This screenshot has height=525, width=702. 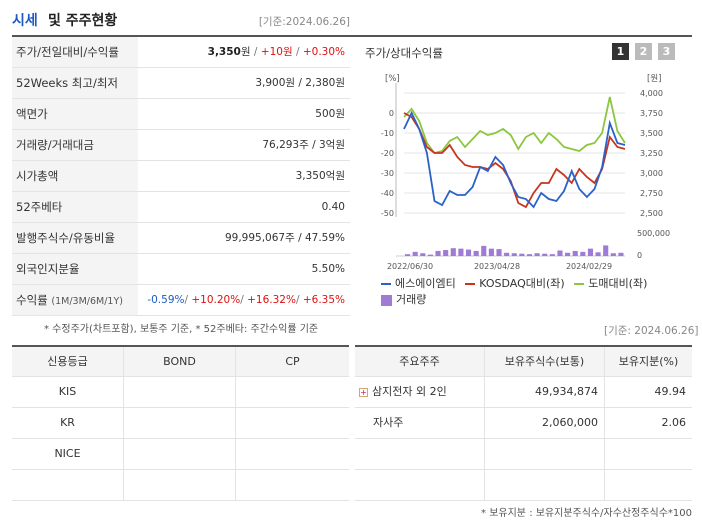 I want to click on table-header: 신용등급 BOND CP, so click(x=180, y=362).